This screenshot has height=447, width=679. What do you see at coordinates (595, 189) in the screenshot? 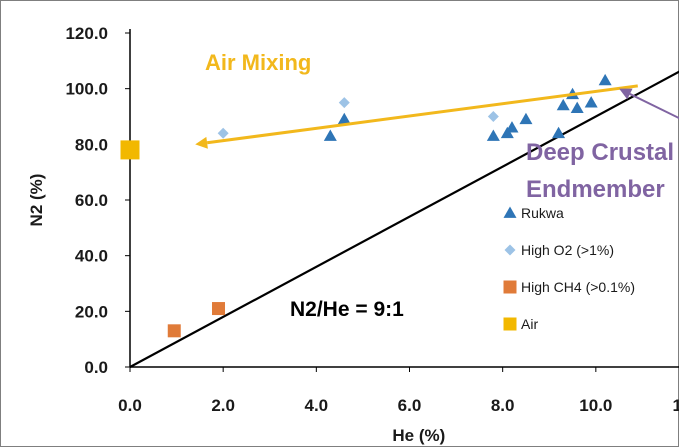
I see `deep-crustal-label-line2: Endmember` at bounding box center [595, 189].